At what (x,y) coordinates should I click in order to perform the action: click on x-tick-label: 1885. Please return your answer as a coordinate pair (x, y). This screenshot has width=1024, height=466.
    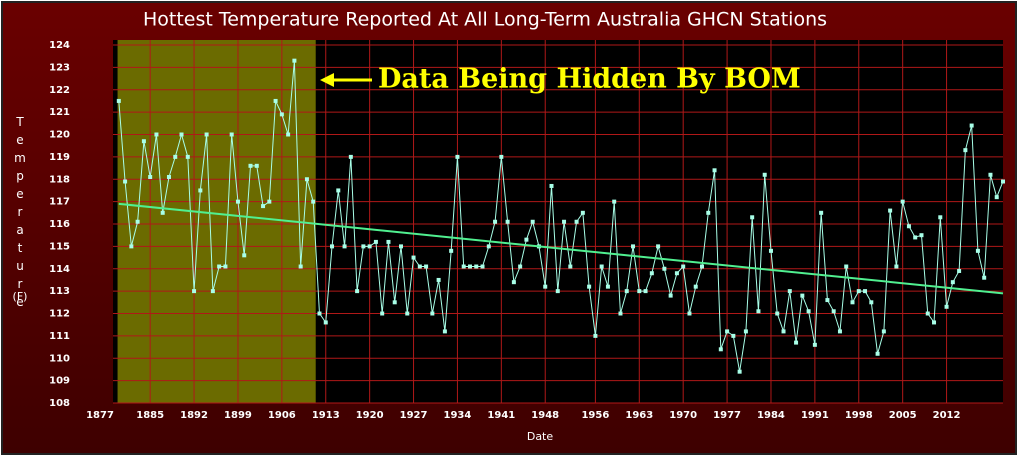
    Looking at the image, I should click on (150, 415).